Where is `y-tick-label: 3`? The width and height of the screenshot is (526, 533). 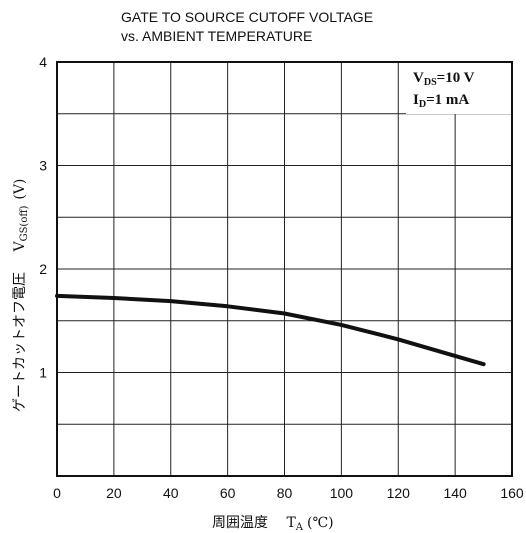 y-tick-label: 3 is located at coordinates (43, 166).